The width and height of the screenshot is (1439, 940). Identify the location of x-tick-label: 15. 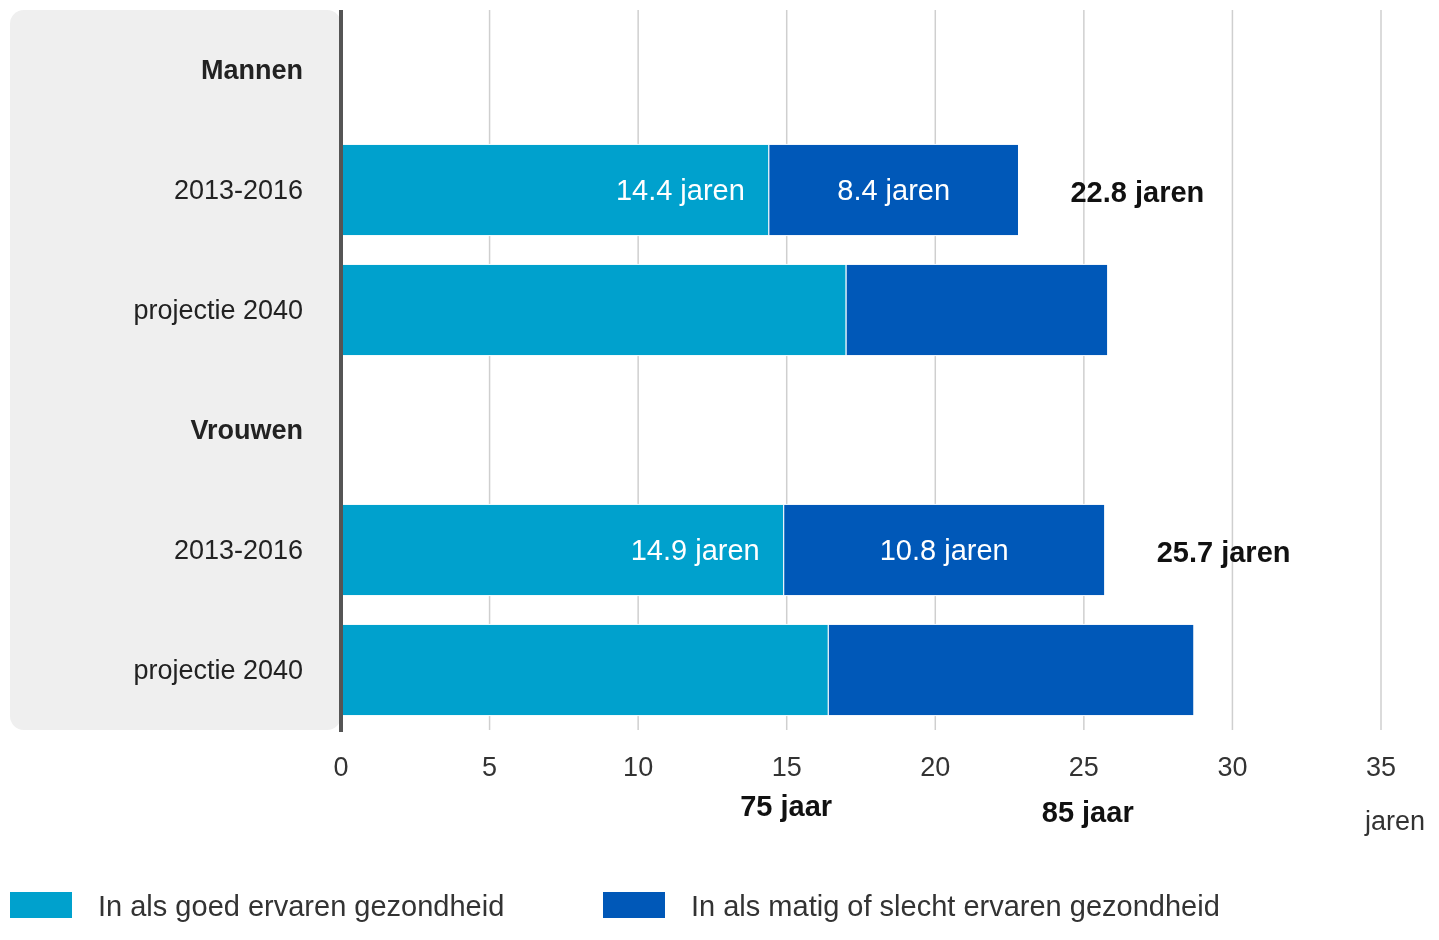
(786, 767).